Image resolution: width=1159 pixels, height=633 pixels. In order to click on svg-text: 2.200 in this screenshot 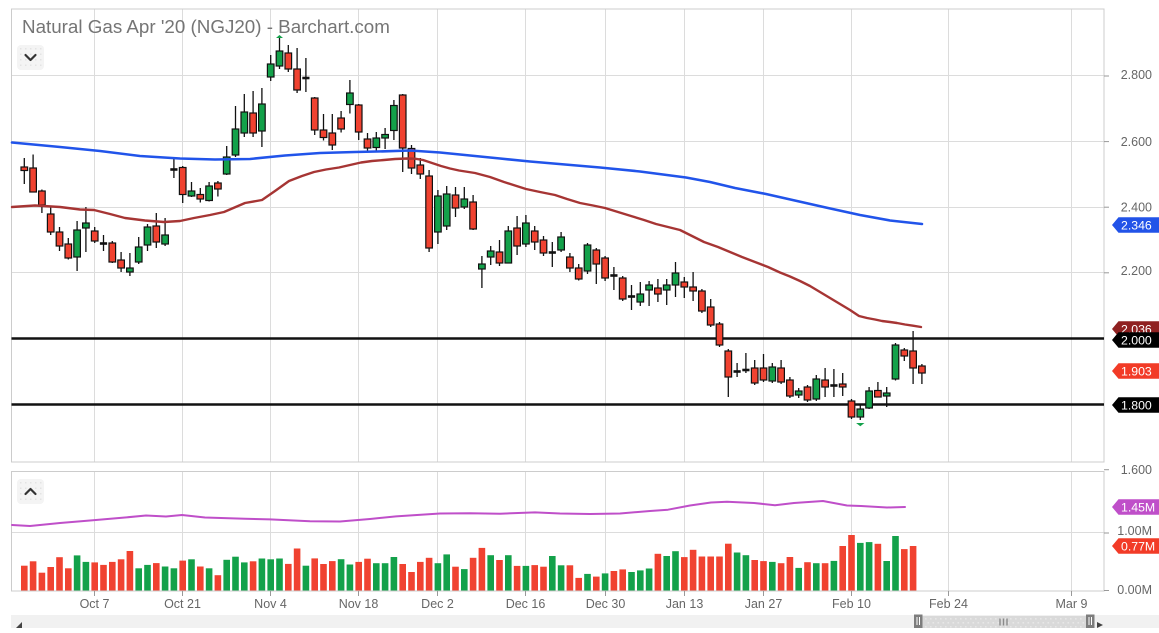, I will do `click(1136, 271)`.